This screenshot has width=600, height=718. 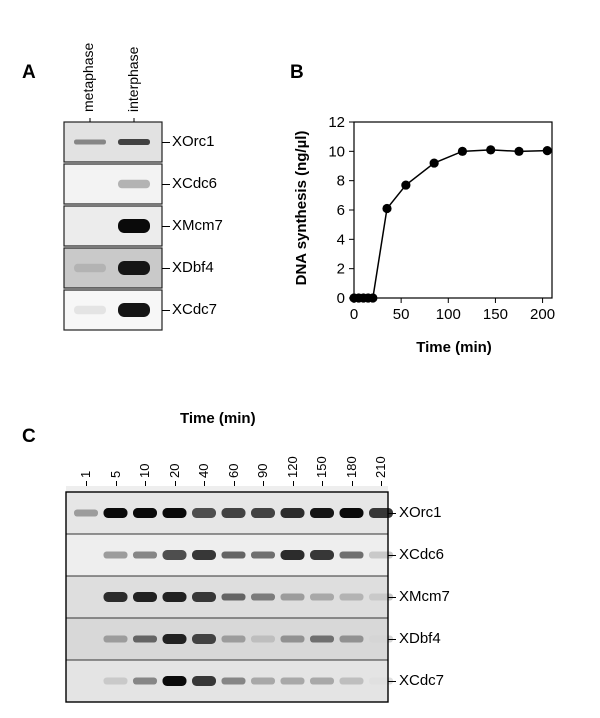 I want to click on y-tick-label: 6, so click(x=341, y=210).